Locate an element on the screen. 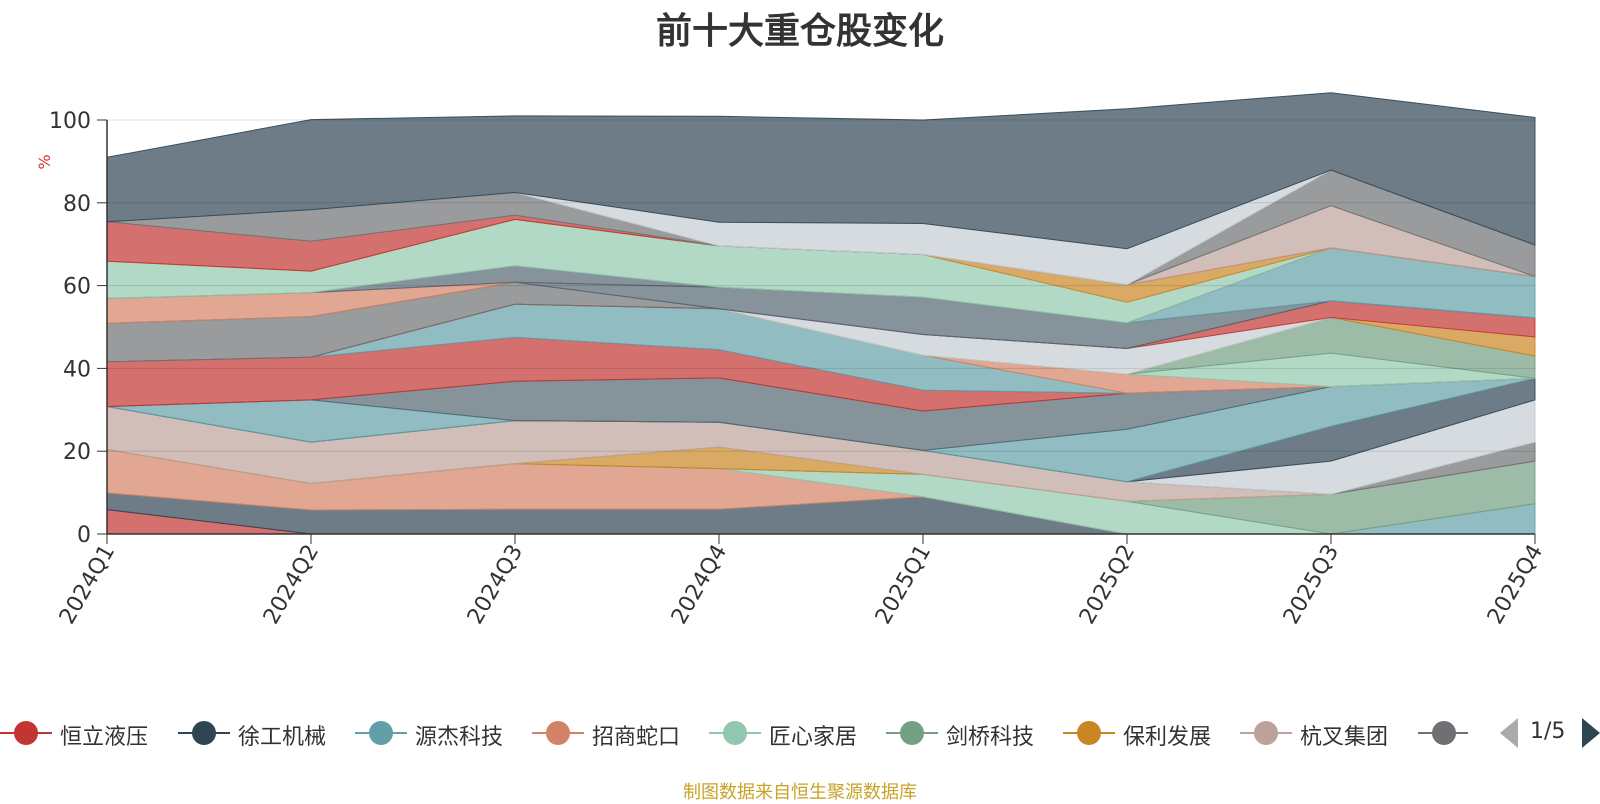 This screenshot has height=804, width=1600. legend-label: 杭叉集团 is located at coordinates (1344, 737).